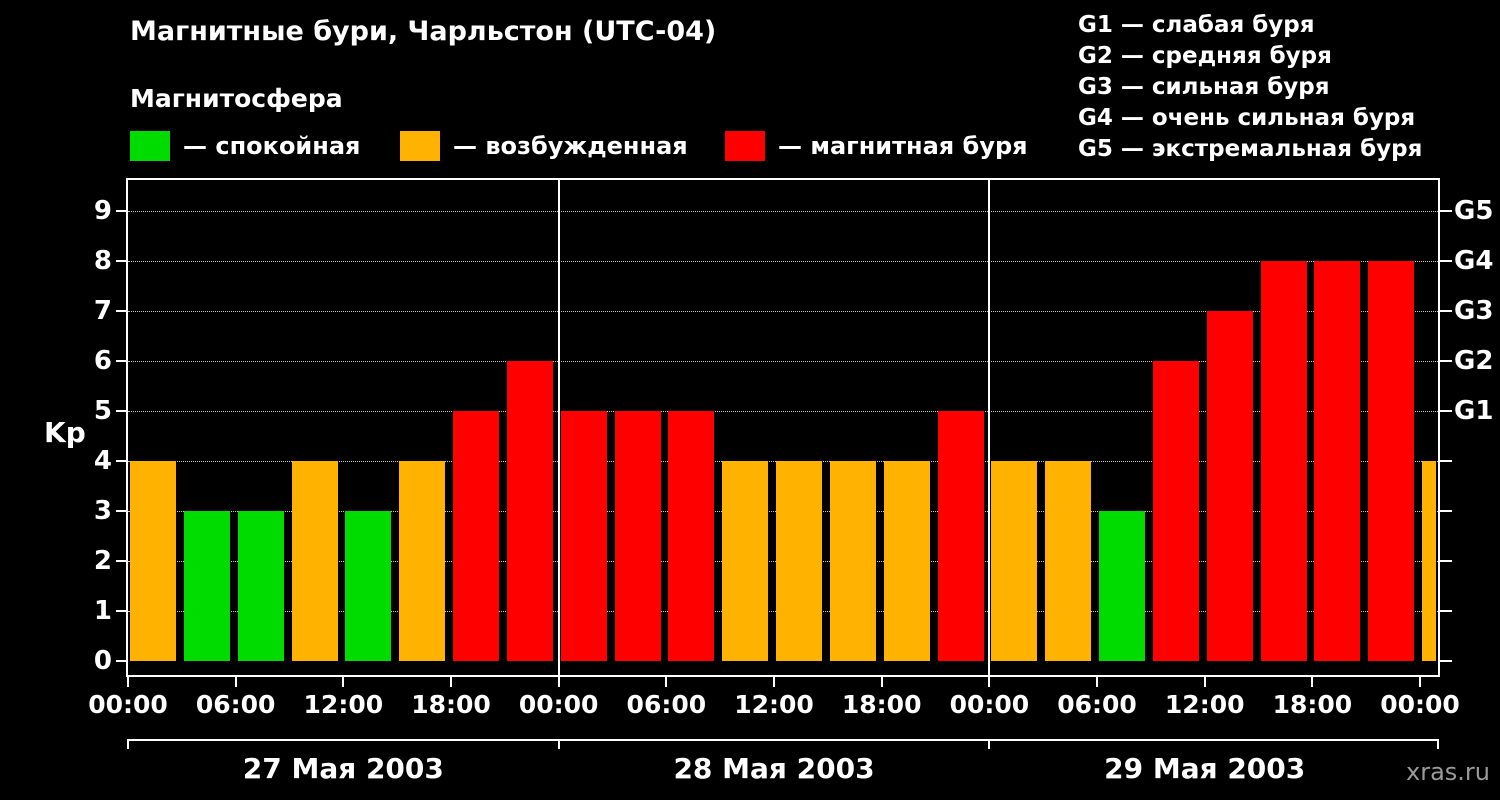  I want to click on legend-item-storm: — магнитная буря, so click(876, 146).